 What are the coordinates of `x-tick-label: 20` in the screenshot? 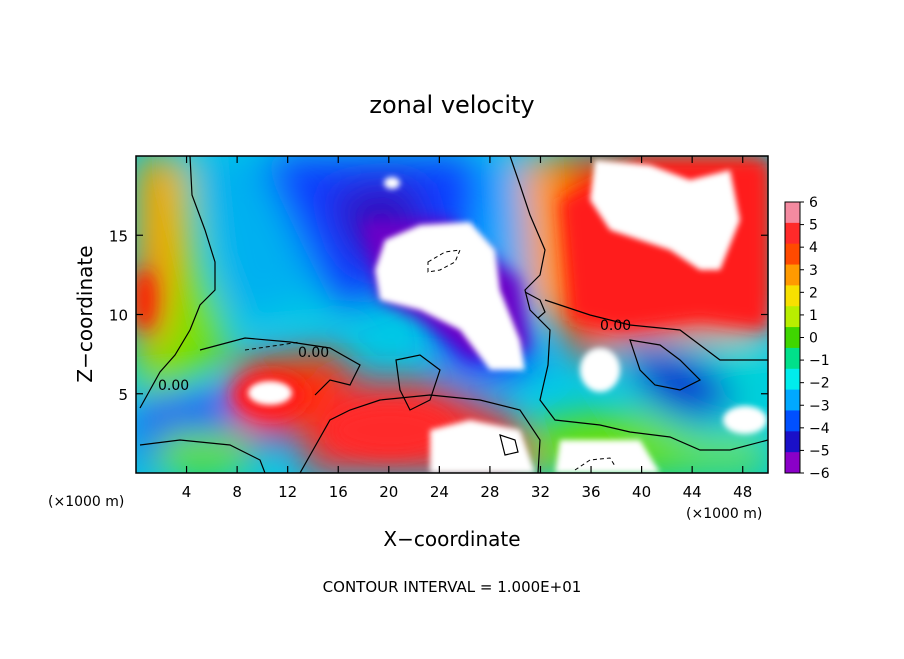 It's located at (388, 492).